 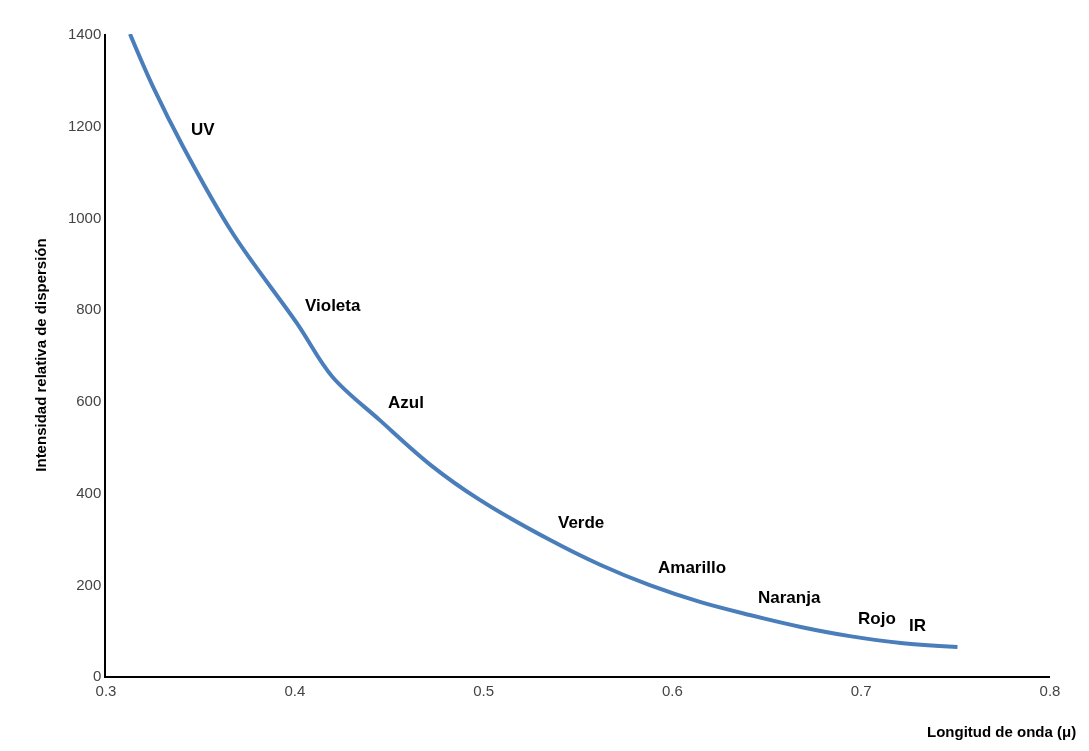 What do you see at coordinates (484, 690) in the screenshot?
I see `x-tick-label: 0.5` at bounding box center [484, 690].